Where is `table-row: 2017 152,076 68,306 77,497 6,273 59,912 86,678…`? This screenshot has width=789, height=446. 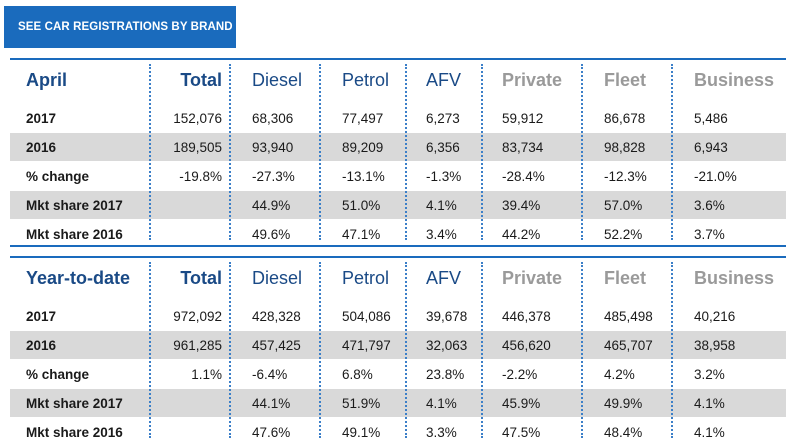 table-row: 2017 152,076 68,306 77,497 6,273 59,912 86,678… is located at coordinates (398, 118).